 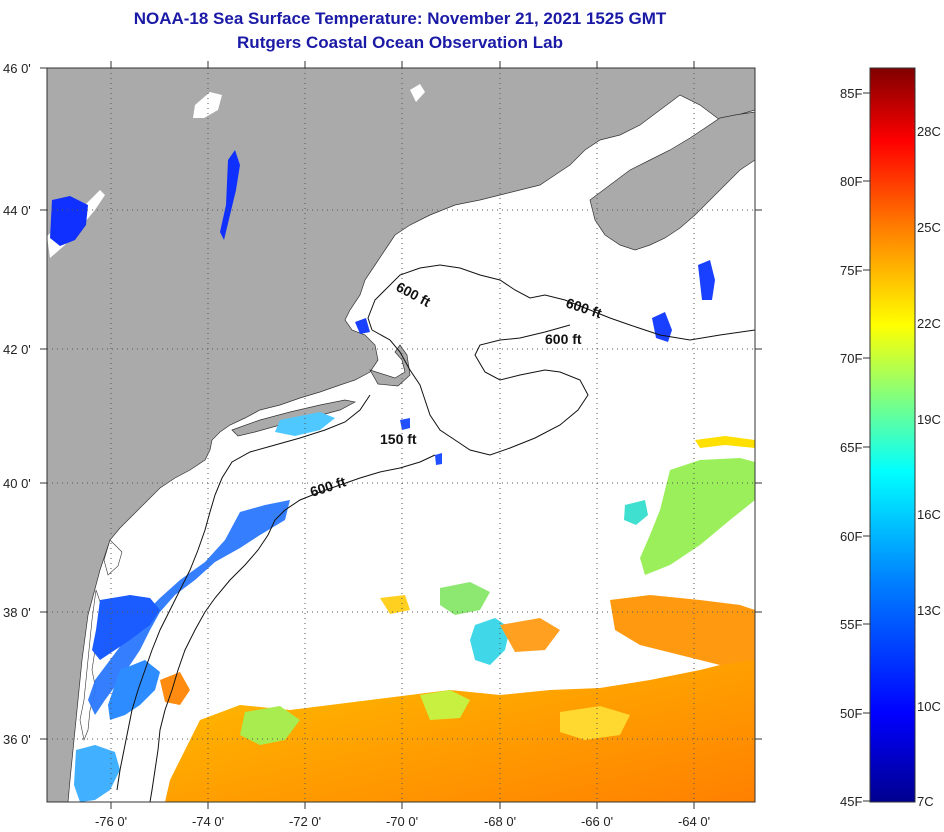 What do you see at coordinates (402, 821) in the screenshot?
I see `lon-label: -70 0'` at bounding box center [402, 821].